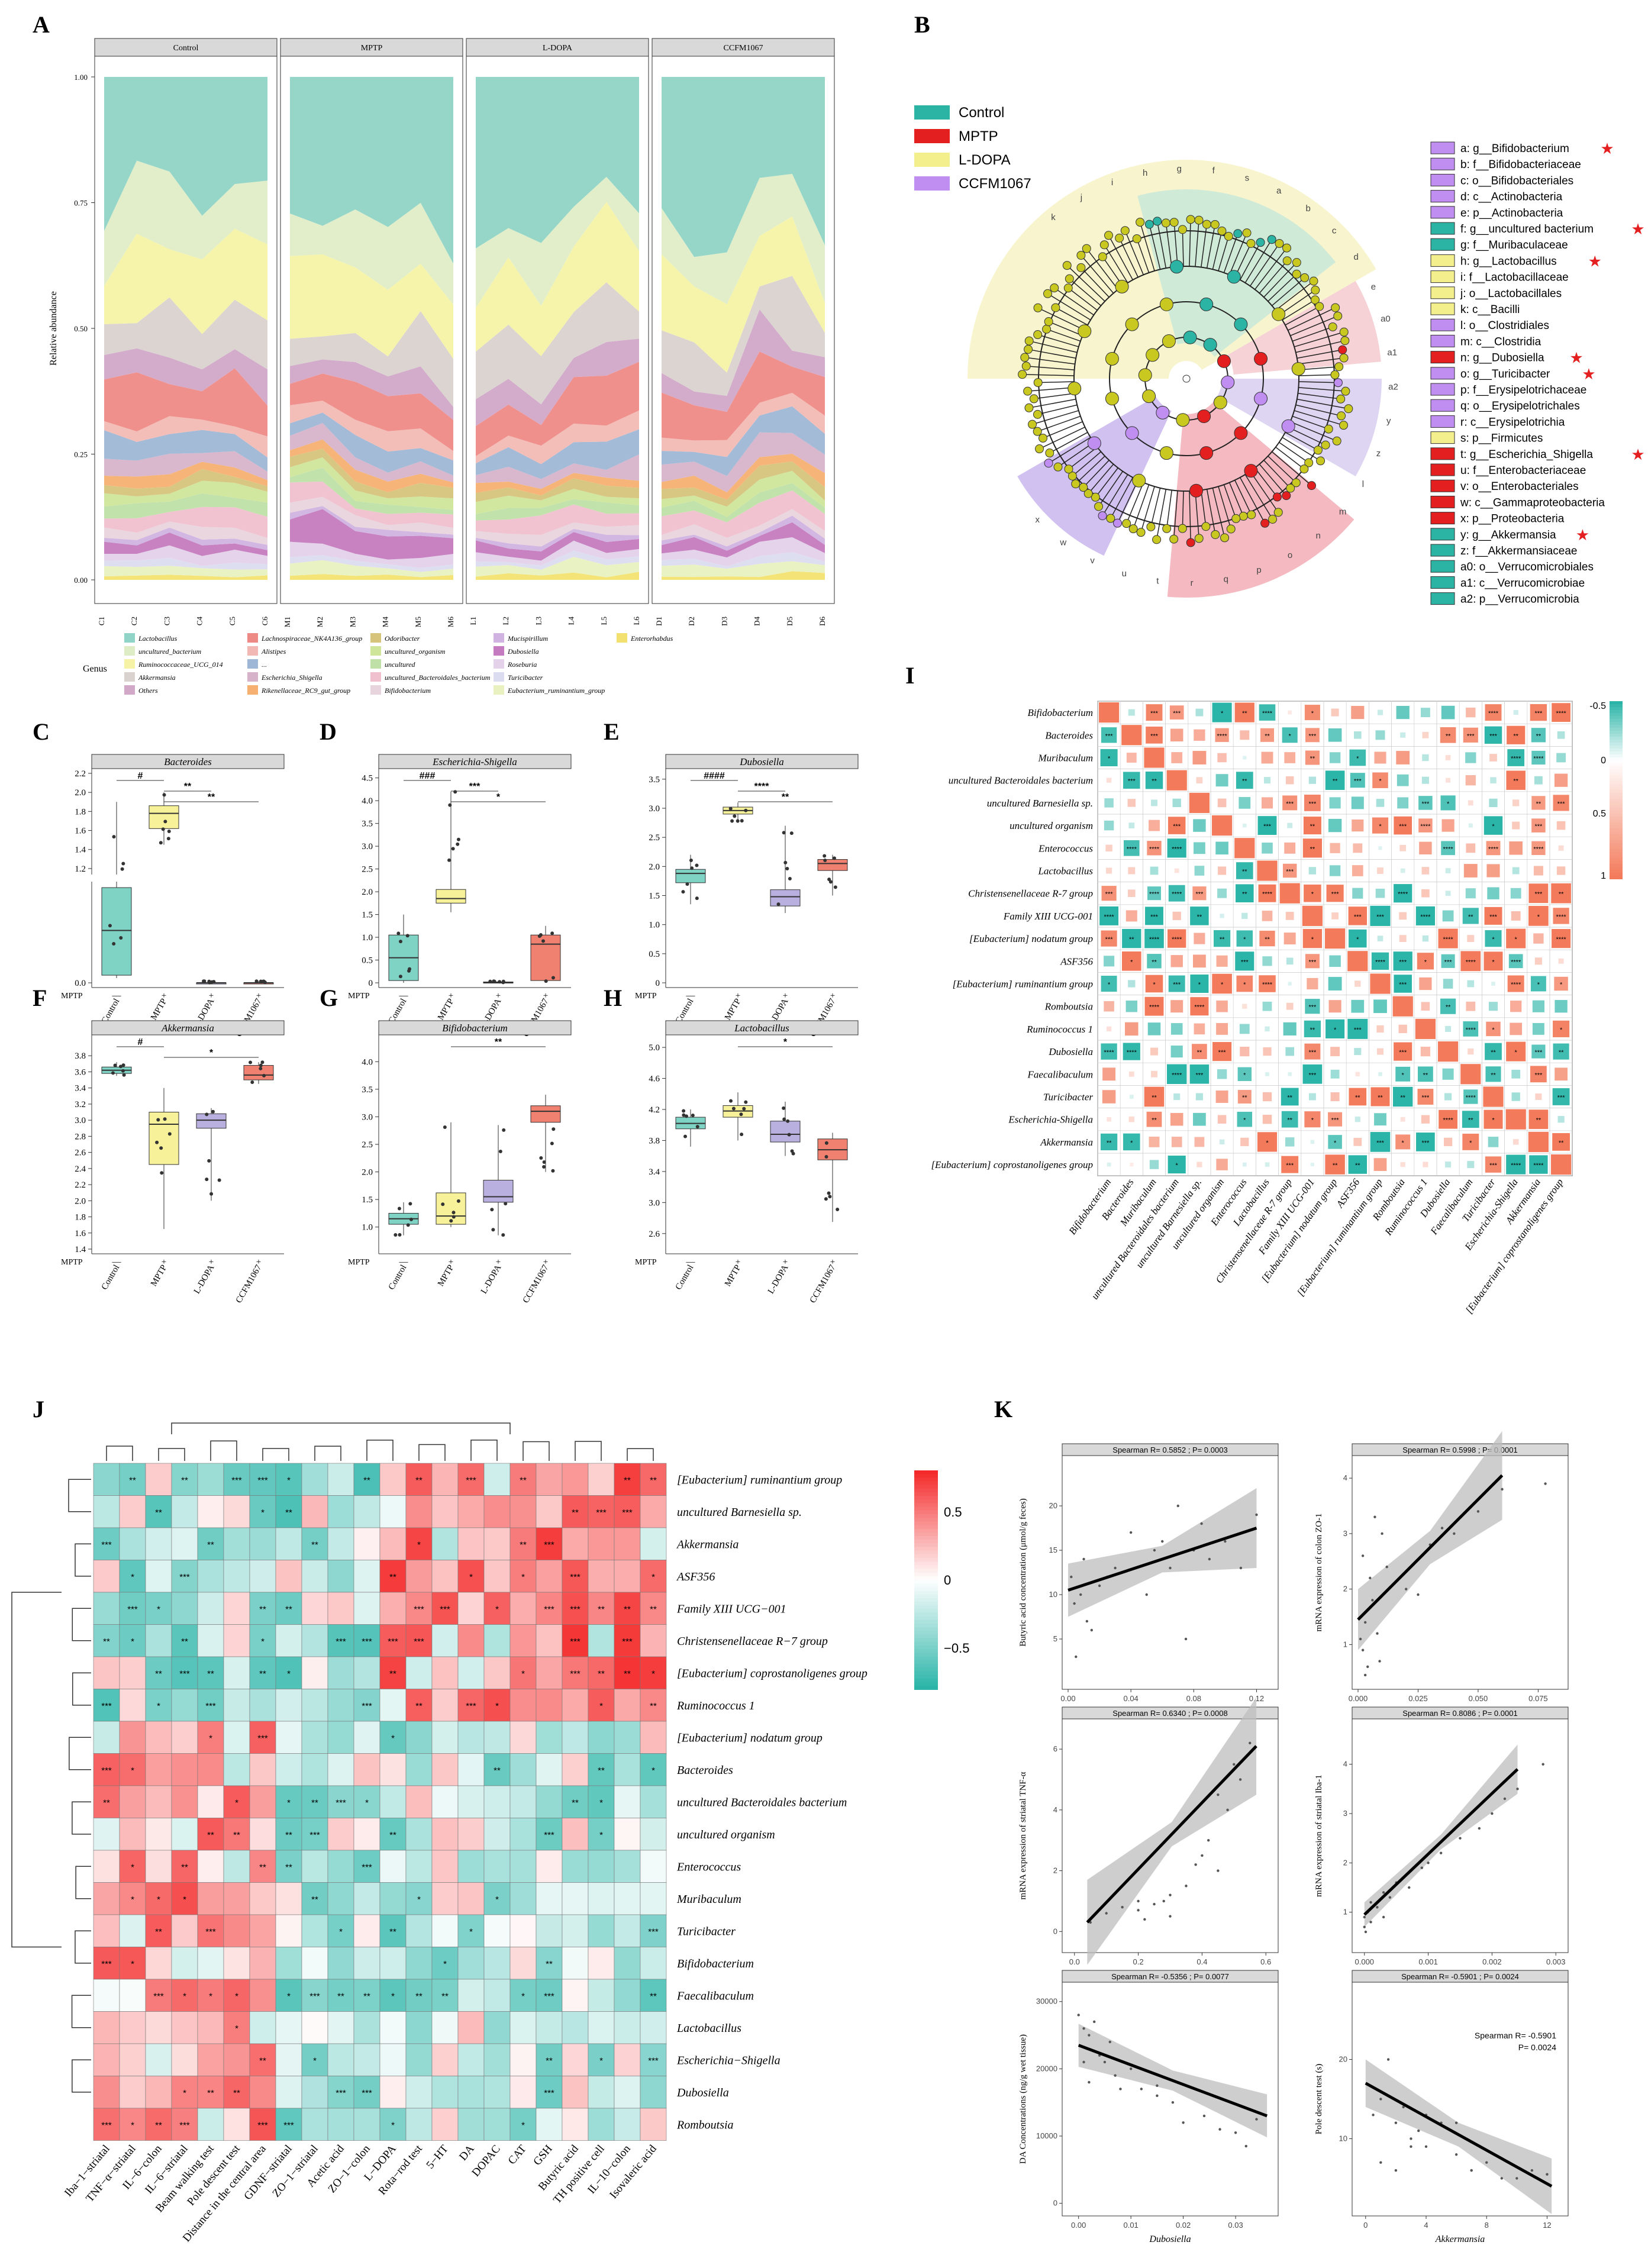 Image resolution: width=1648 pixels, height=2268 pixels. I want to click on panel-d-ytick: 2.5, so click(368, 870).